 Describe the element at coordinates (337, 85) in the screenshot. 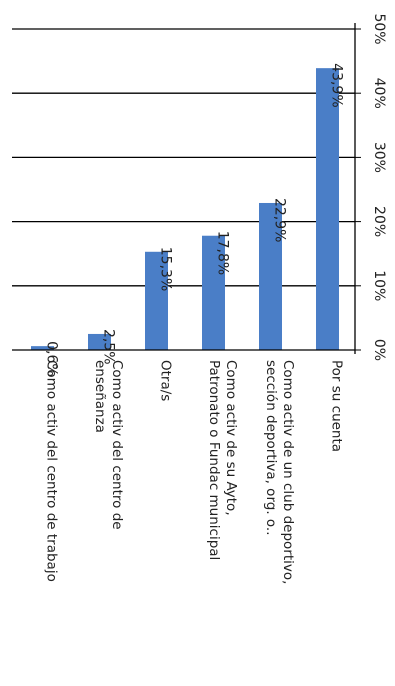

I see `data-label: 43,9%` at that location.